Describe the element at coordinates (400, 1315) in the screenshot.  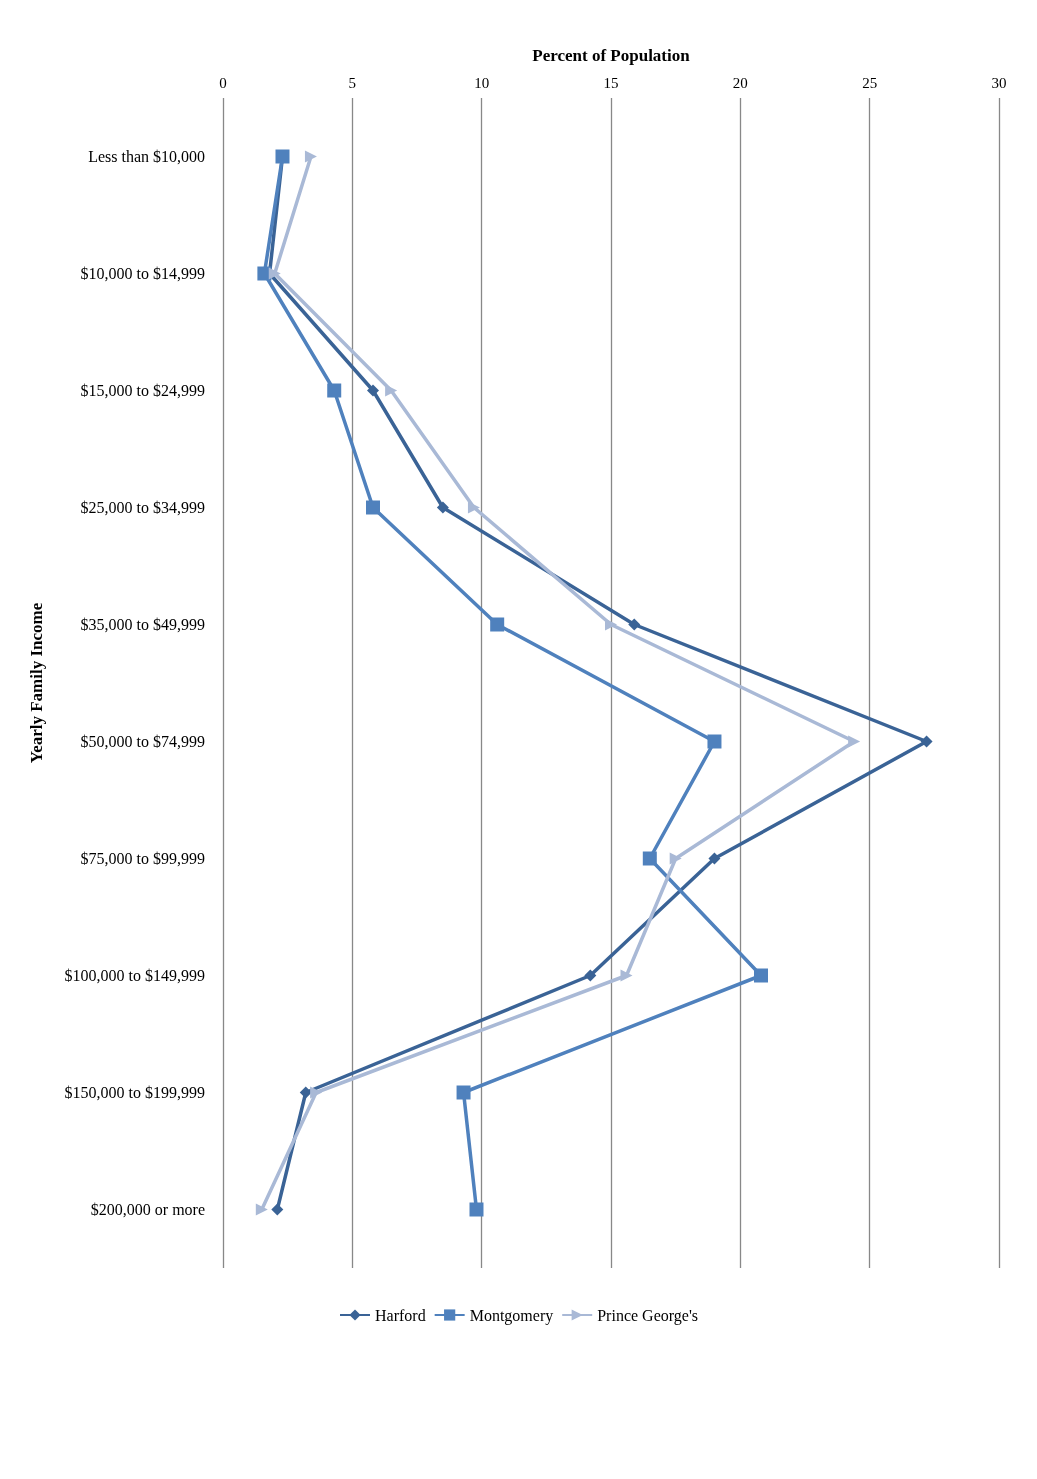
I see `legend-label: Harford` at that location.